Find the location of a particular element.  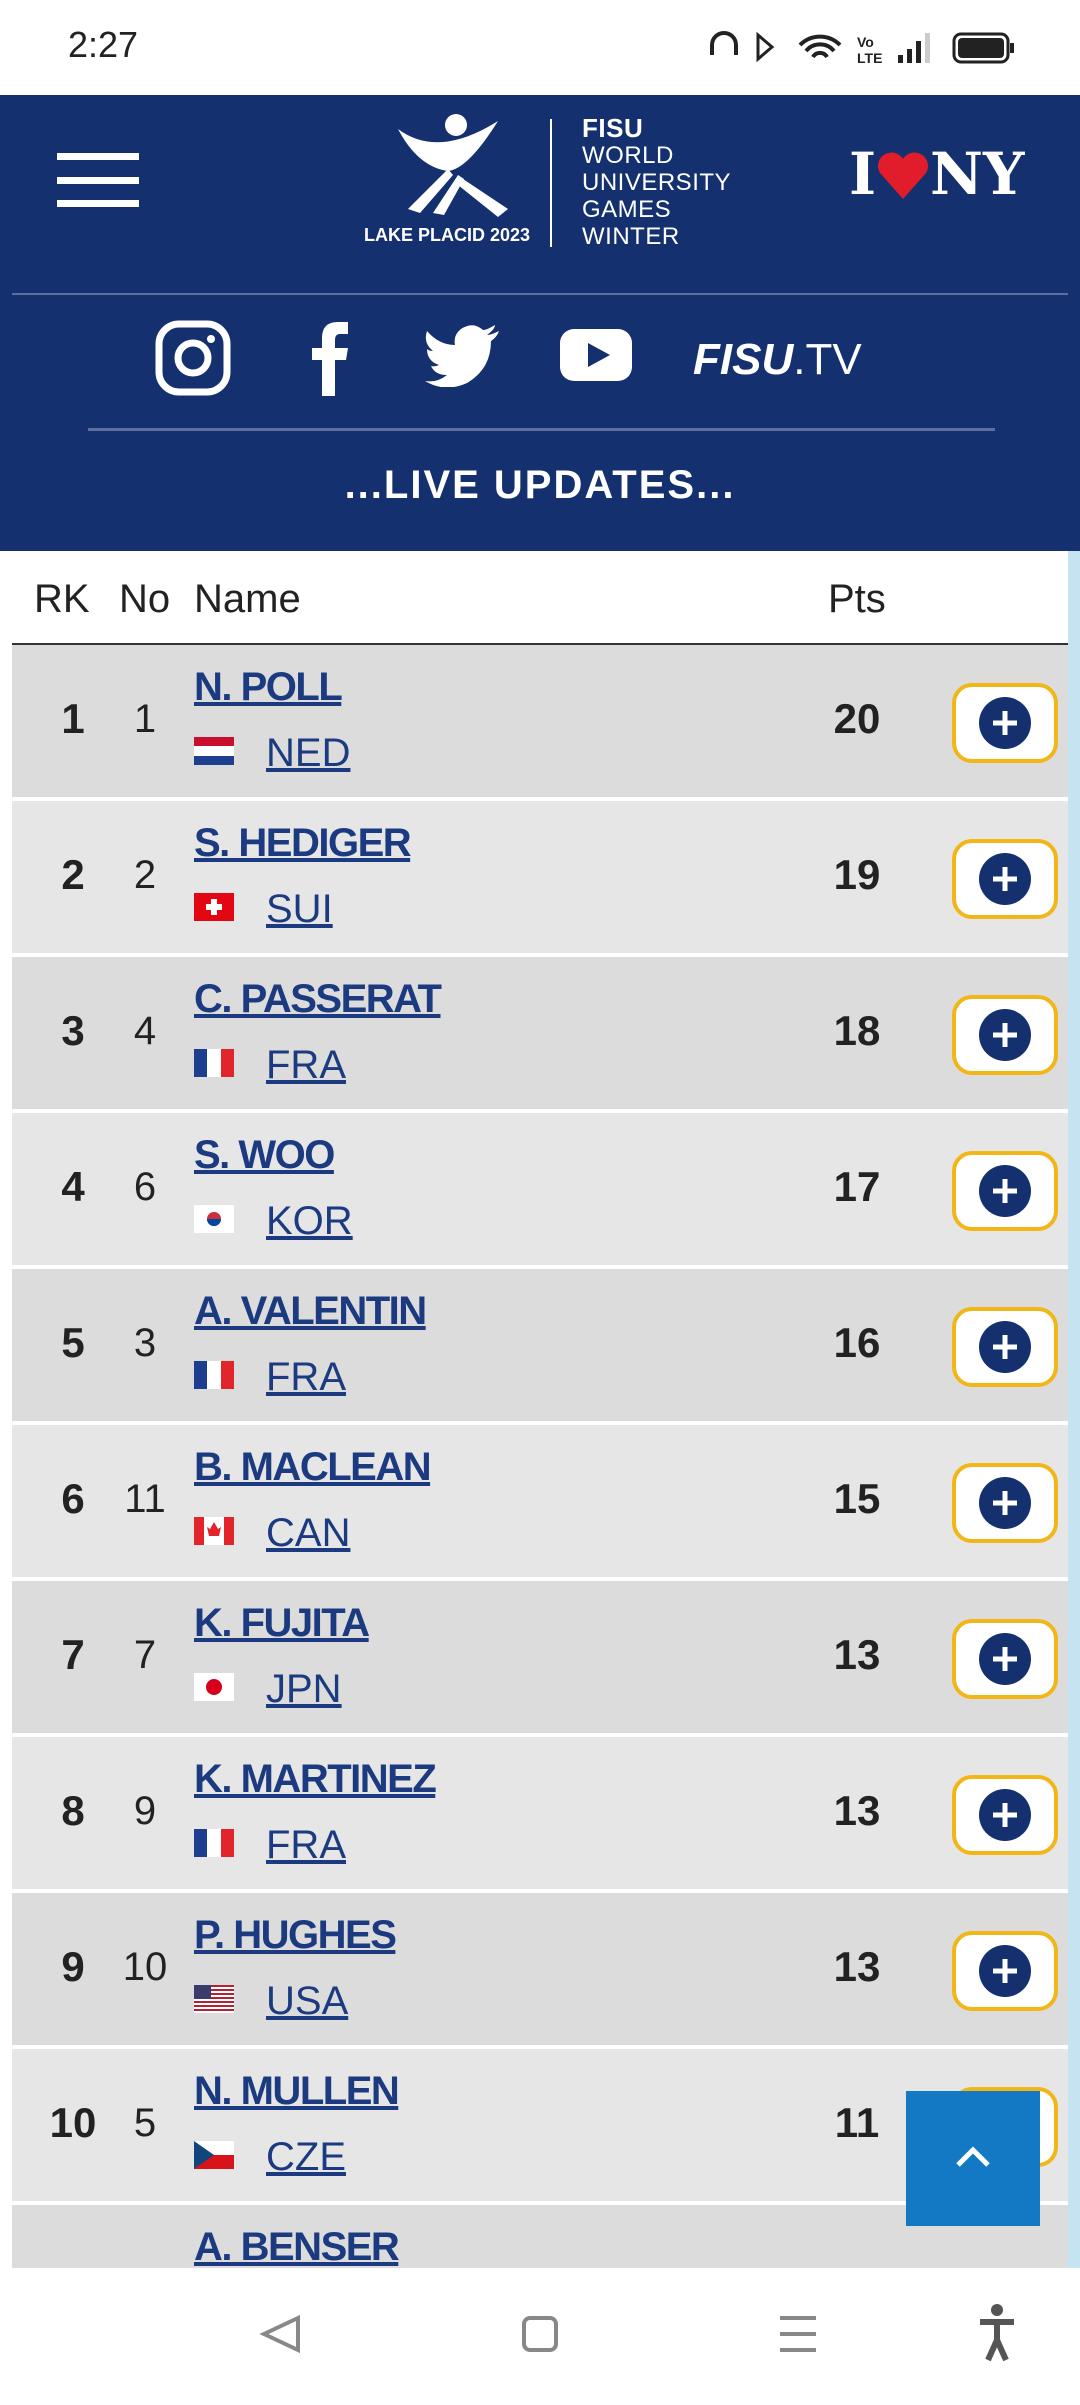

rank: 4 is located at coordinates (73, 1186).